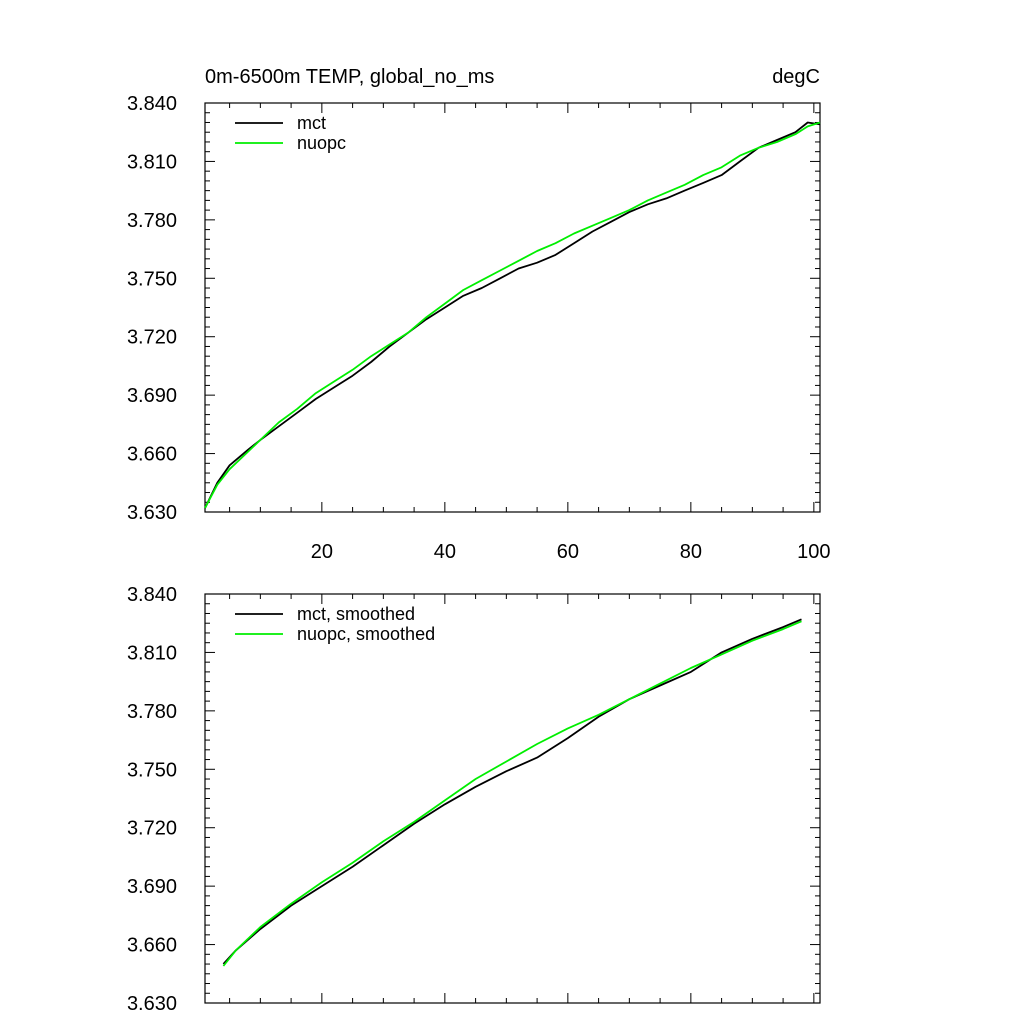 Image resolution: width=1024 pixels, height=1024 pixels. What do you see at coordinates (321, 143) in the screenshot?
I see `legend-label: nuopc` at bounding box center [321, 143].